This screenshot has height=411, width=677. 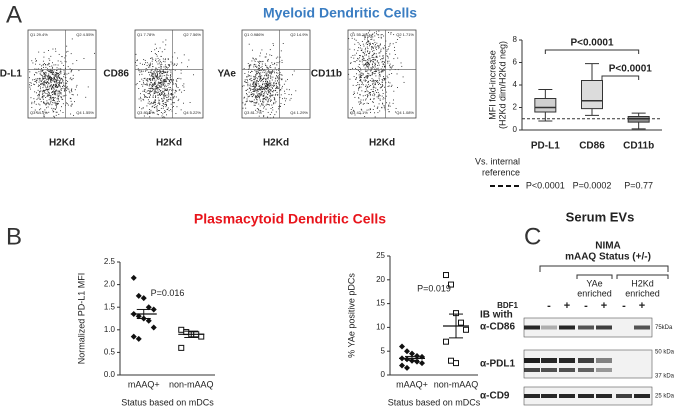 I want to click on panel-letter: C, so click(x=532, y=236).